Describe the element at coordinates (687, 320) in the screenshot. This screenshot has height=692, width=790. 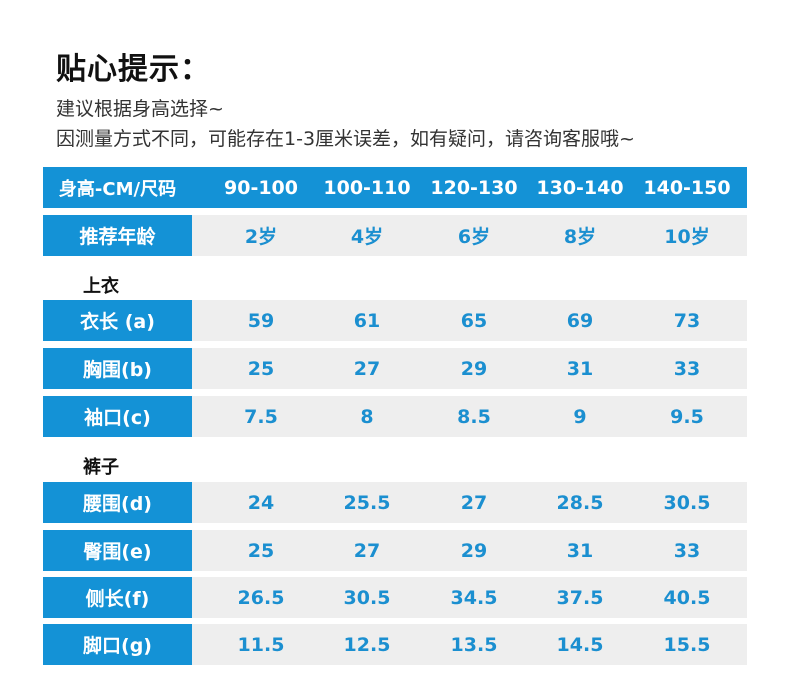
I see `measure-value: 73` at that location.